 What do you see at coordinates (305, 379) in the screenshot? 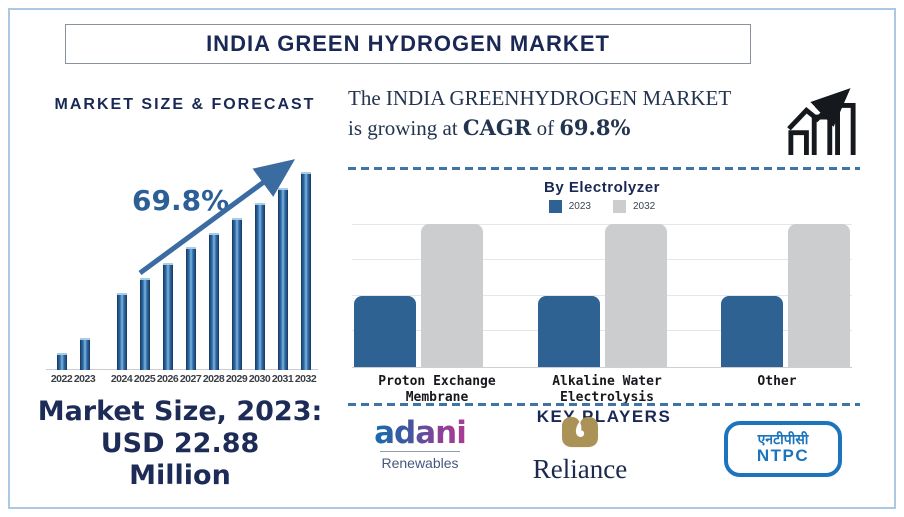
I see `year-label: 2032` at bounding box center [305, 379].